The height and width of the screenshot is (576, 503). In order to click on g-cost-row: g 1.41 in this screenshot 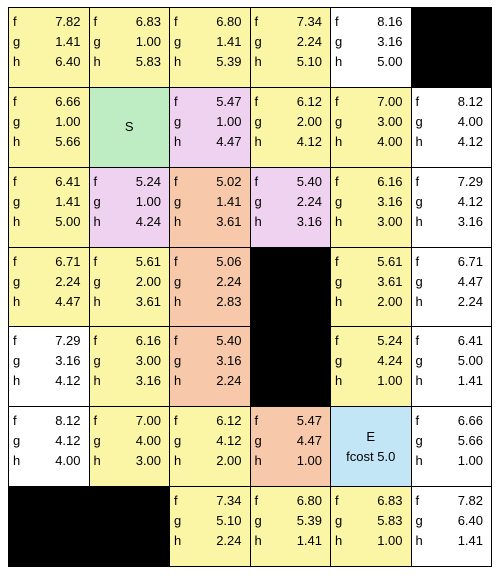, I will do `click(47, 42)`.